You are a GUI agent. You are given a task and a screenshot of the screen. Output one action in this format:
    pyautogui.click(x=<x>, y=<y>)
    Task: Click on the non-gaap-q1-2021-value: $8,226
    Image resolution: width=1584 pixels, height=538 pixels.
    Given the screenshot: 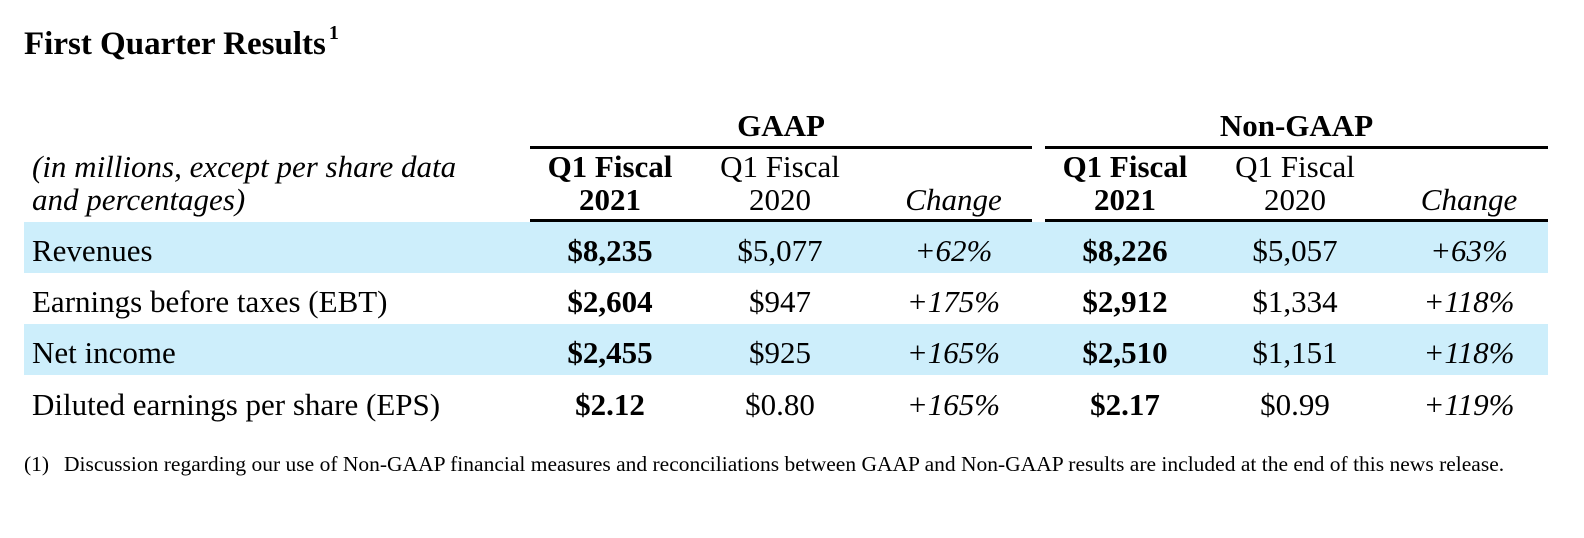 What is the action you would take?
    pyautogui.click(x=1125, y=250)
    